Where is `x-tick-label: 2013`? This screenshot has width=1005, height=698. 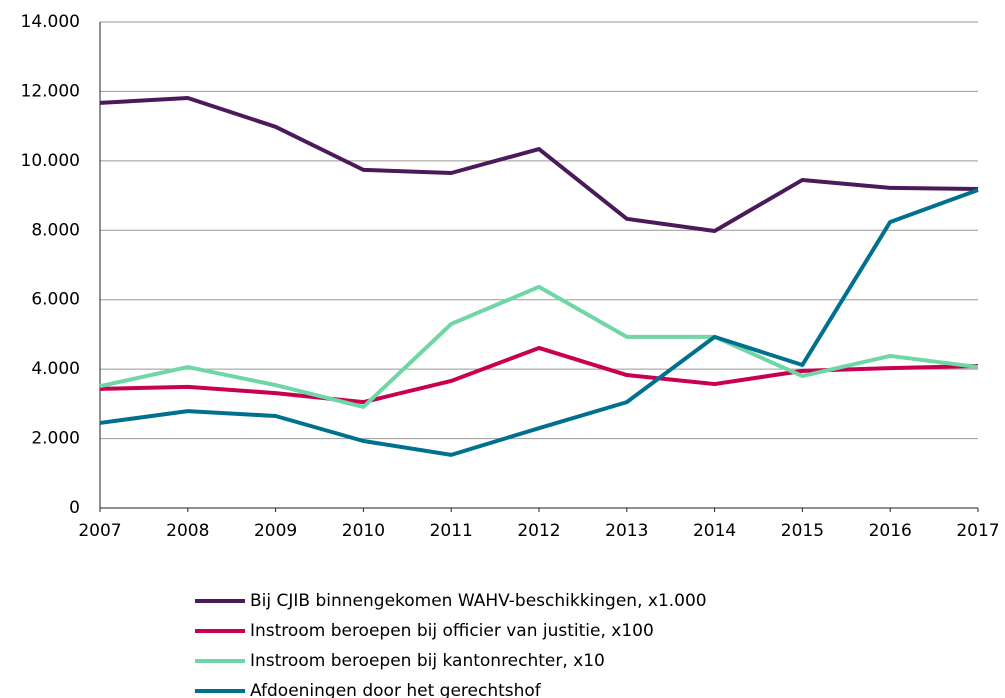
x-tick-label: 2013 is located at coordinates (626, 531).